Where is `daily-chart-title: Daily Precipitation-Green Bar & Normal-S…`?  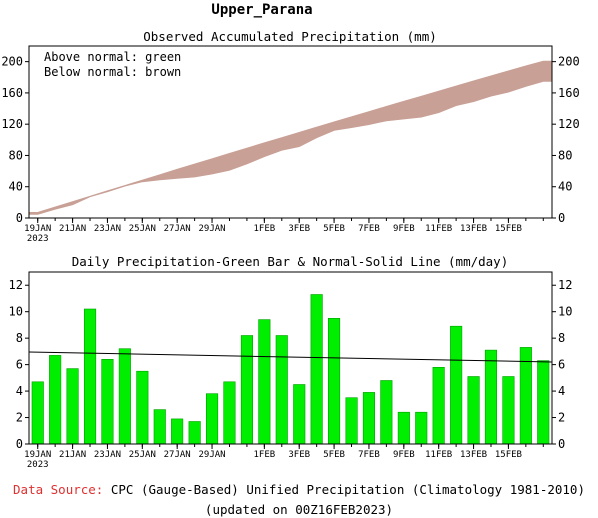 daily-chart-title: Daily Precipitation-Green Bar & Normal-S… is located at coordinates (290, 261).